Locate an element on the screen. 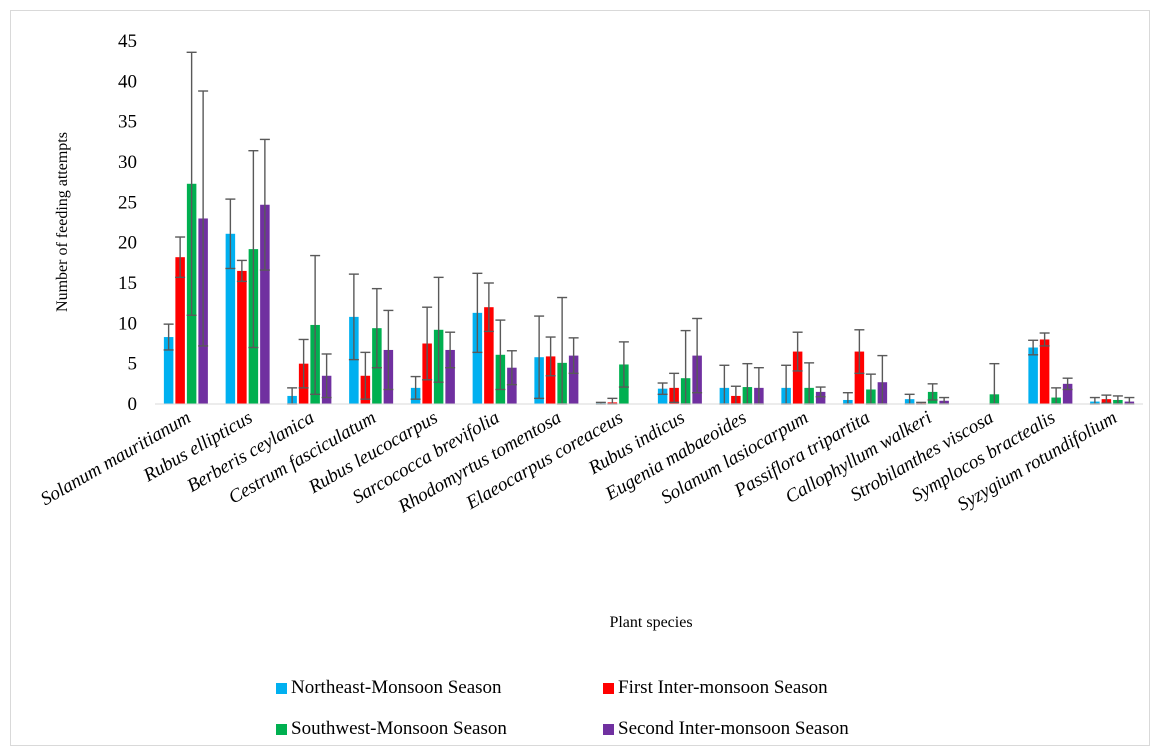 This screenshot has width=1162, height=756. legend-item-northeast: Northeast-Monsoon Season is located at coordinates (389, 688).